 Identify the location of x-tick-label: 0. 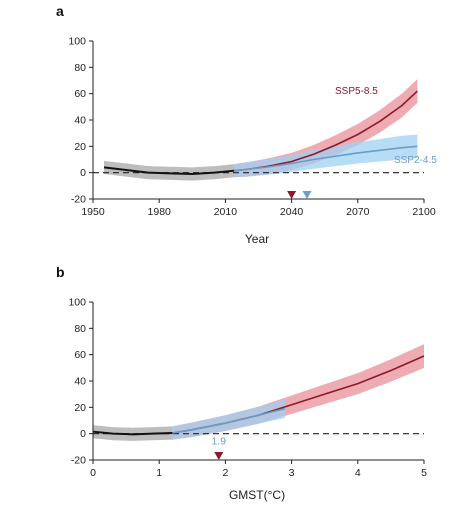
(93, 473).